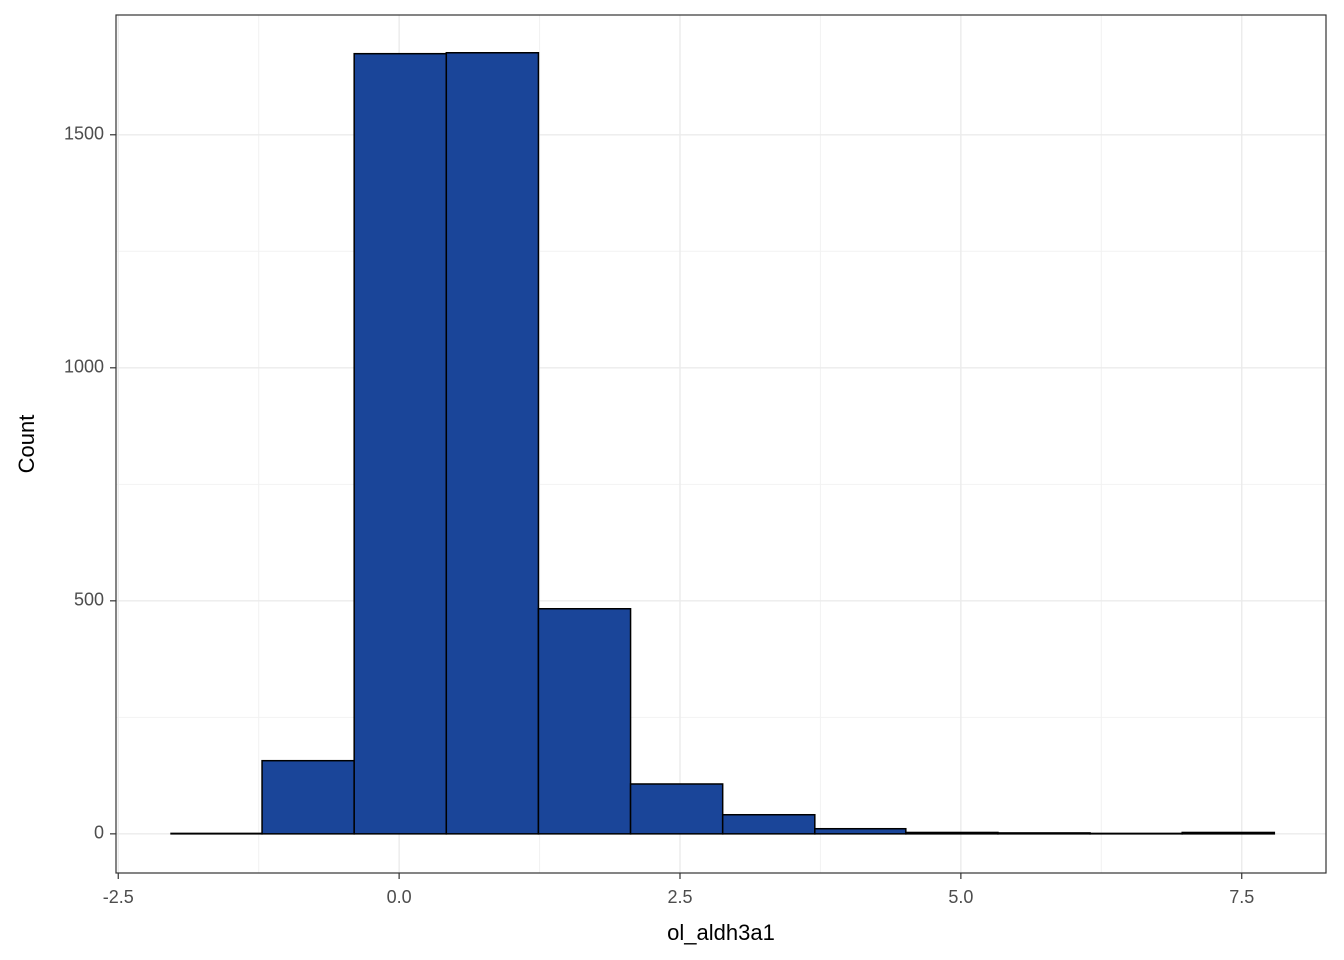 The height and width of the screenshot is (960, 1344). What do you see at coordinates (399, 897) in the screenshot?
I see `x-tick-label: 0.0` at bounding box center [399, 897].